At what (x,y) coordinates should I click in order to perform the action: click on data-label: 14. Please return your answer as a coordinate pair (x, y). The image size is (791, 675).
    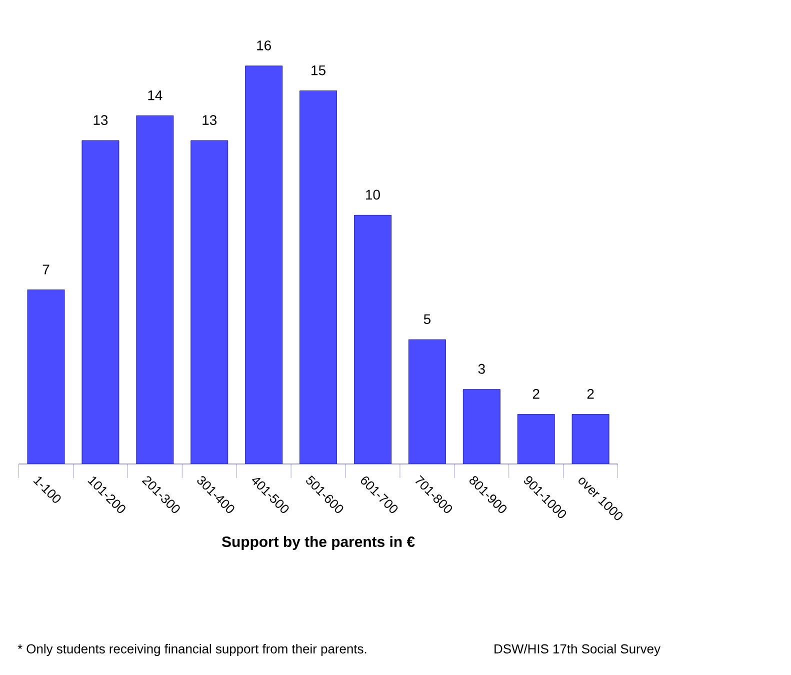
    Looking at the image, I should click on (155, 95).